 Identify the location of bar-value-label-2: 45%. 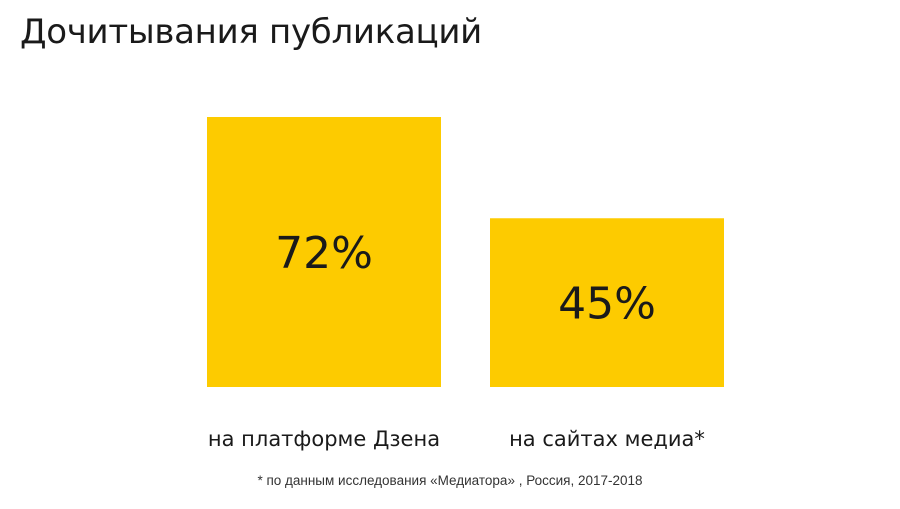
(607, 304).